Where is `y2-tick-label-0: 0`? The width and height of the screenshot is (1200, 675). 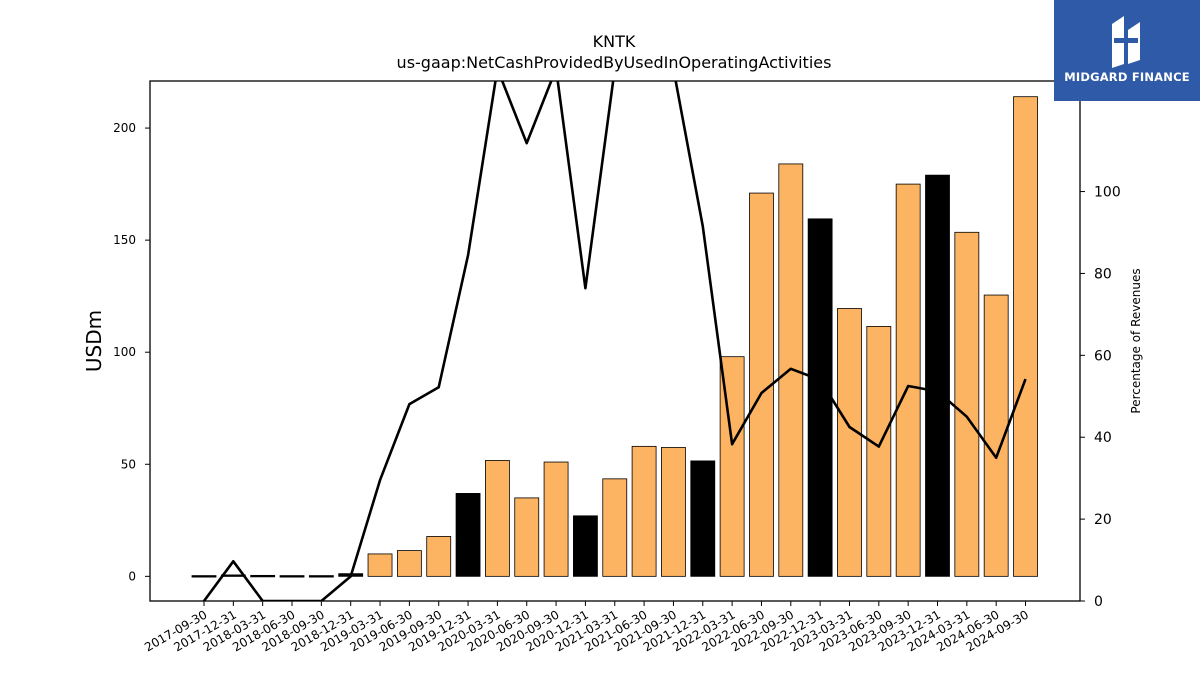
y2-tick-label-0: 0 is located at coordinates (1098, 602).